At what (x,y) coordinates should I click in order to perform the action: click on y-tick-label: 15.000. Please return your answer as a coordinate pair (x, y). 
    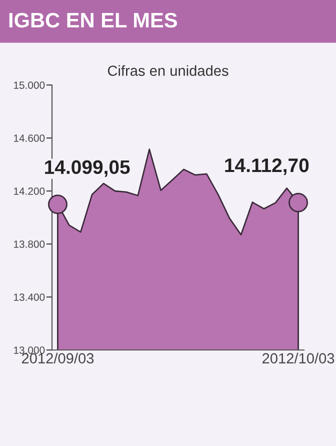
    Looking at the image, I should click on (29, 85).